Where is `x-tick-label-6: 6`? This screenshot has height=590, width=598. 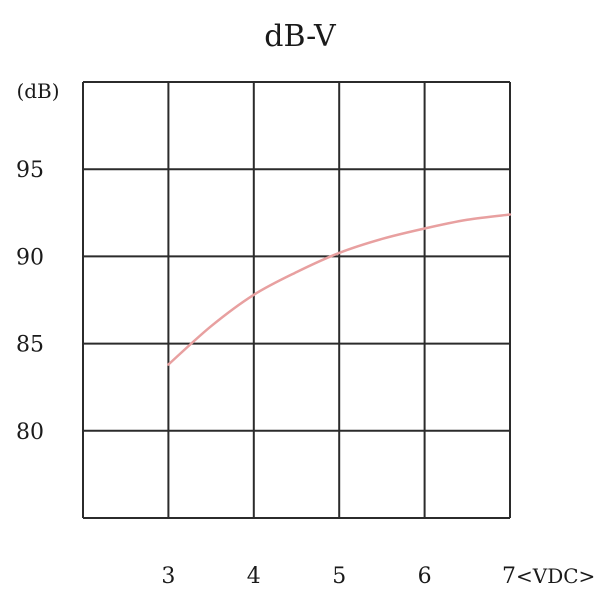 x-tick-label-6: 6 is located at coordinates (425, 576).